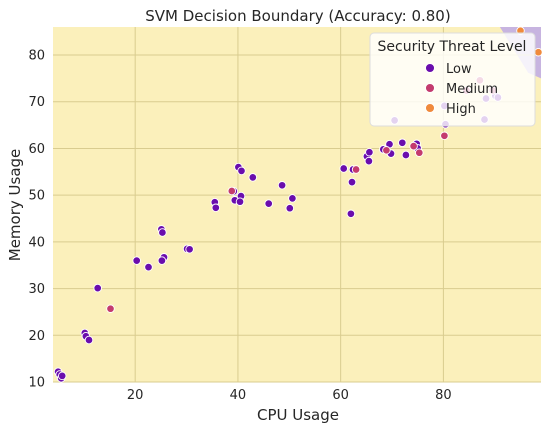  What do you see at coordinates (15, 205) in the screenshot?
I see `y-axis-label: Memory Usage` at bounding box center [15, 205].